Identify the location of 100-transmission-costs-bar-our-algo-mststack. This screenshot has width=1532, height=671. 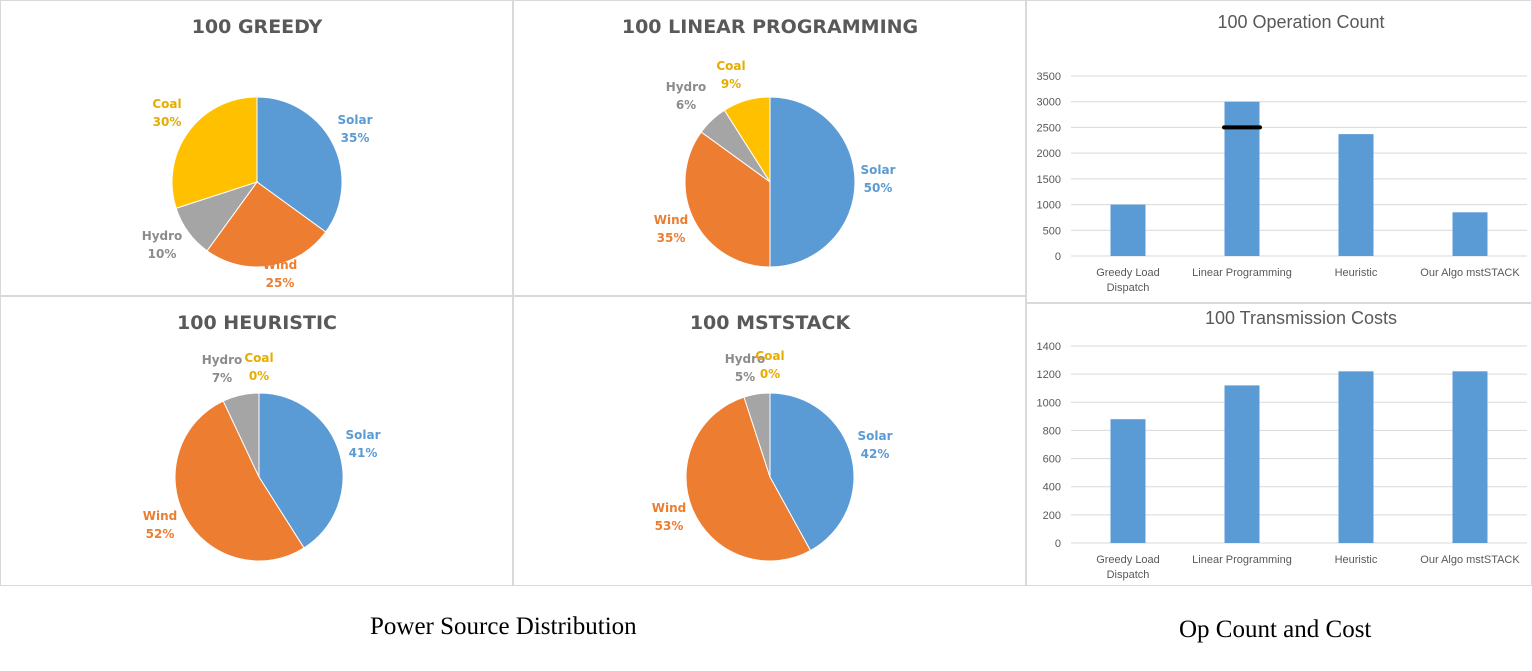
(1470, 457).